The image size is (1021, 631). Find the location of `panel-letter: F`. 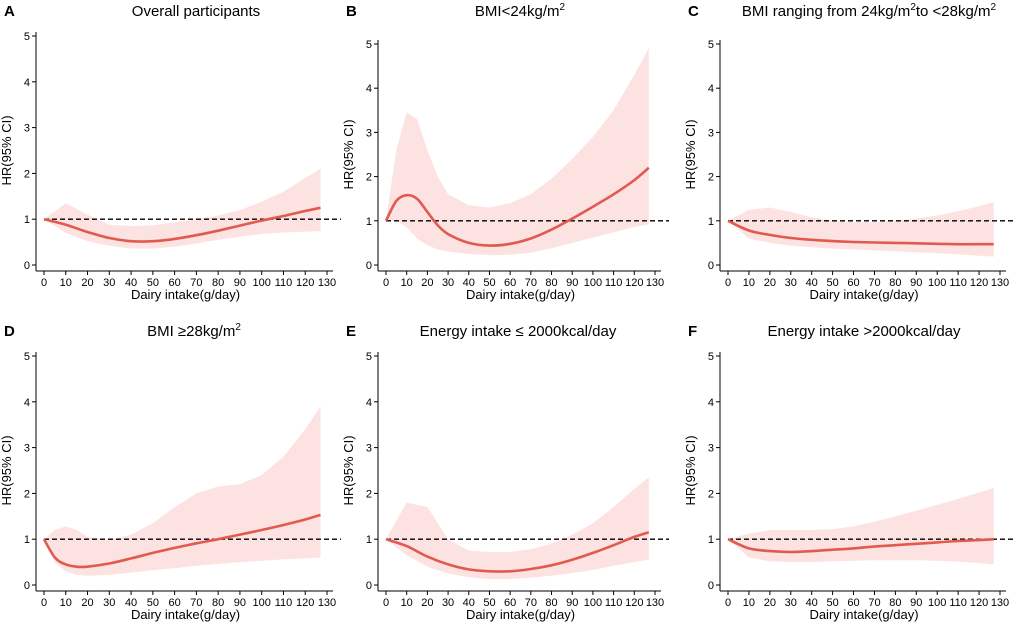

panel-letter: F is located at coordinates (692, 331).